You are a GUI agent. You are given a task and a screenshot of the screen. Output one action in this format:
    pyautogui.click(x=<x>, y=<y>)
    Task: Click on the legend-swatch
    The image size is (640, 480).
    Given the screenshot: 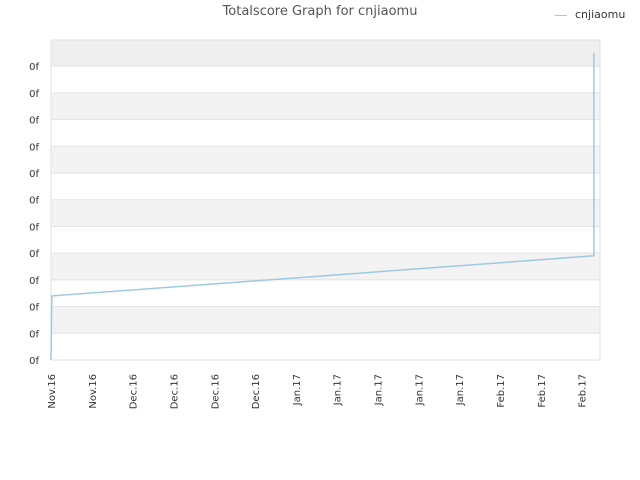 What is the action you would take?
    pyautogui.click(x=561, y=15)
    